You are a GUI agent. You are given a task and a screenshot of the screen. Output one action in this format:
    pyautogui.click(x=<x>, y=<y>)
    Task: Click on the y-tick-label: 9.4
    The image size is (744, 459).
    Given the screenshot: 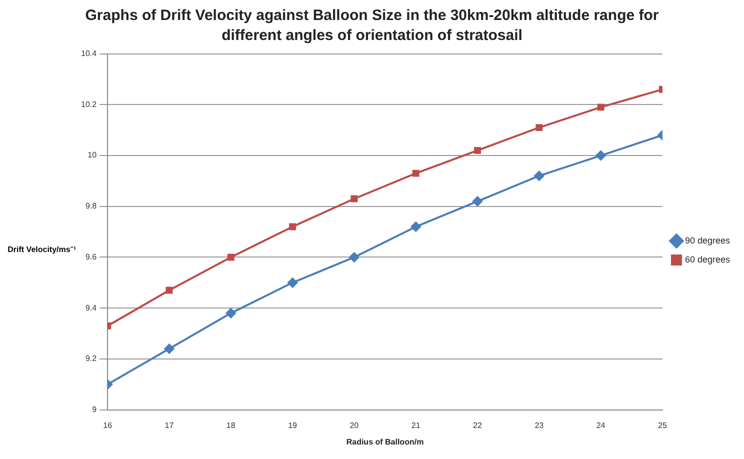 What is the action you would take?
    pyautogui.click(x=91, y=307)
    